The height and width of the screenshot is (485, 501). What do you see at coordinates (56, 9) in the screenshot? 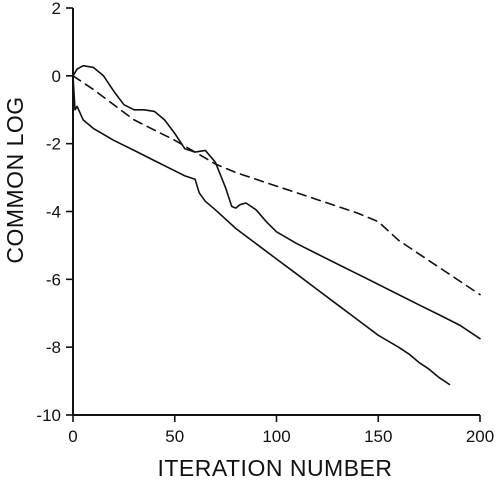
I see `y-tick-label: 2` at bounding box center [56, 9].